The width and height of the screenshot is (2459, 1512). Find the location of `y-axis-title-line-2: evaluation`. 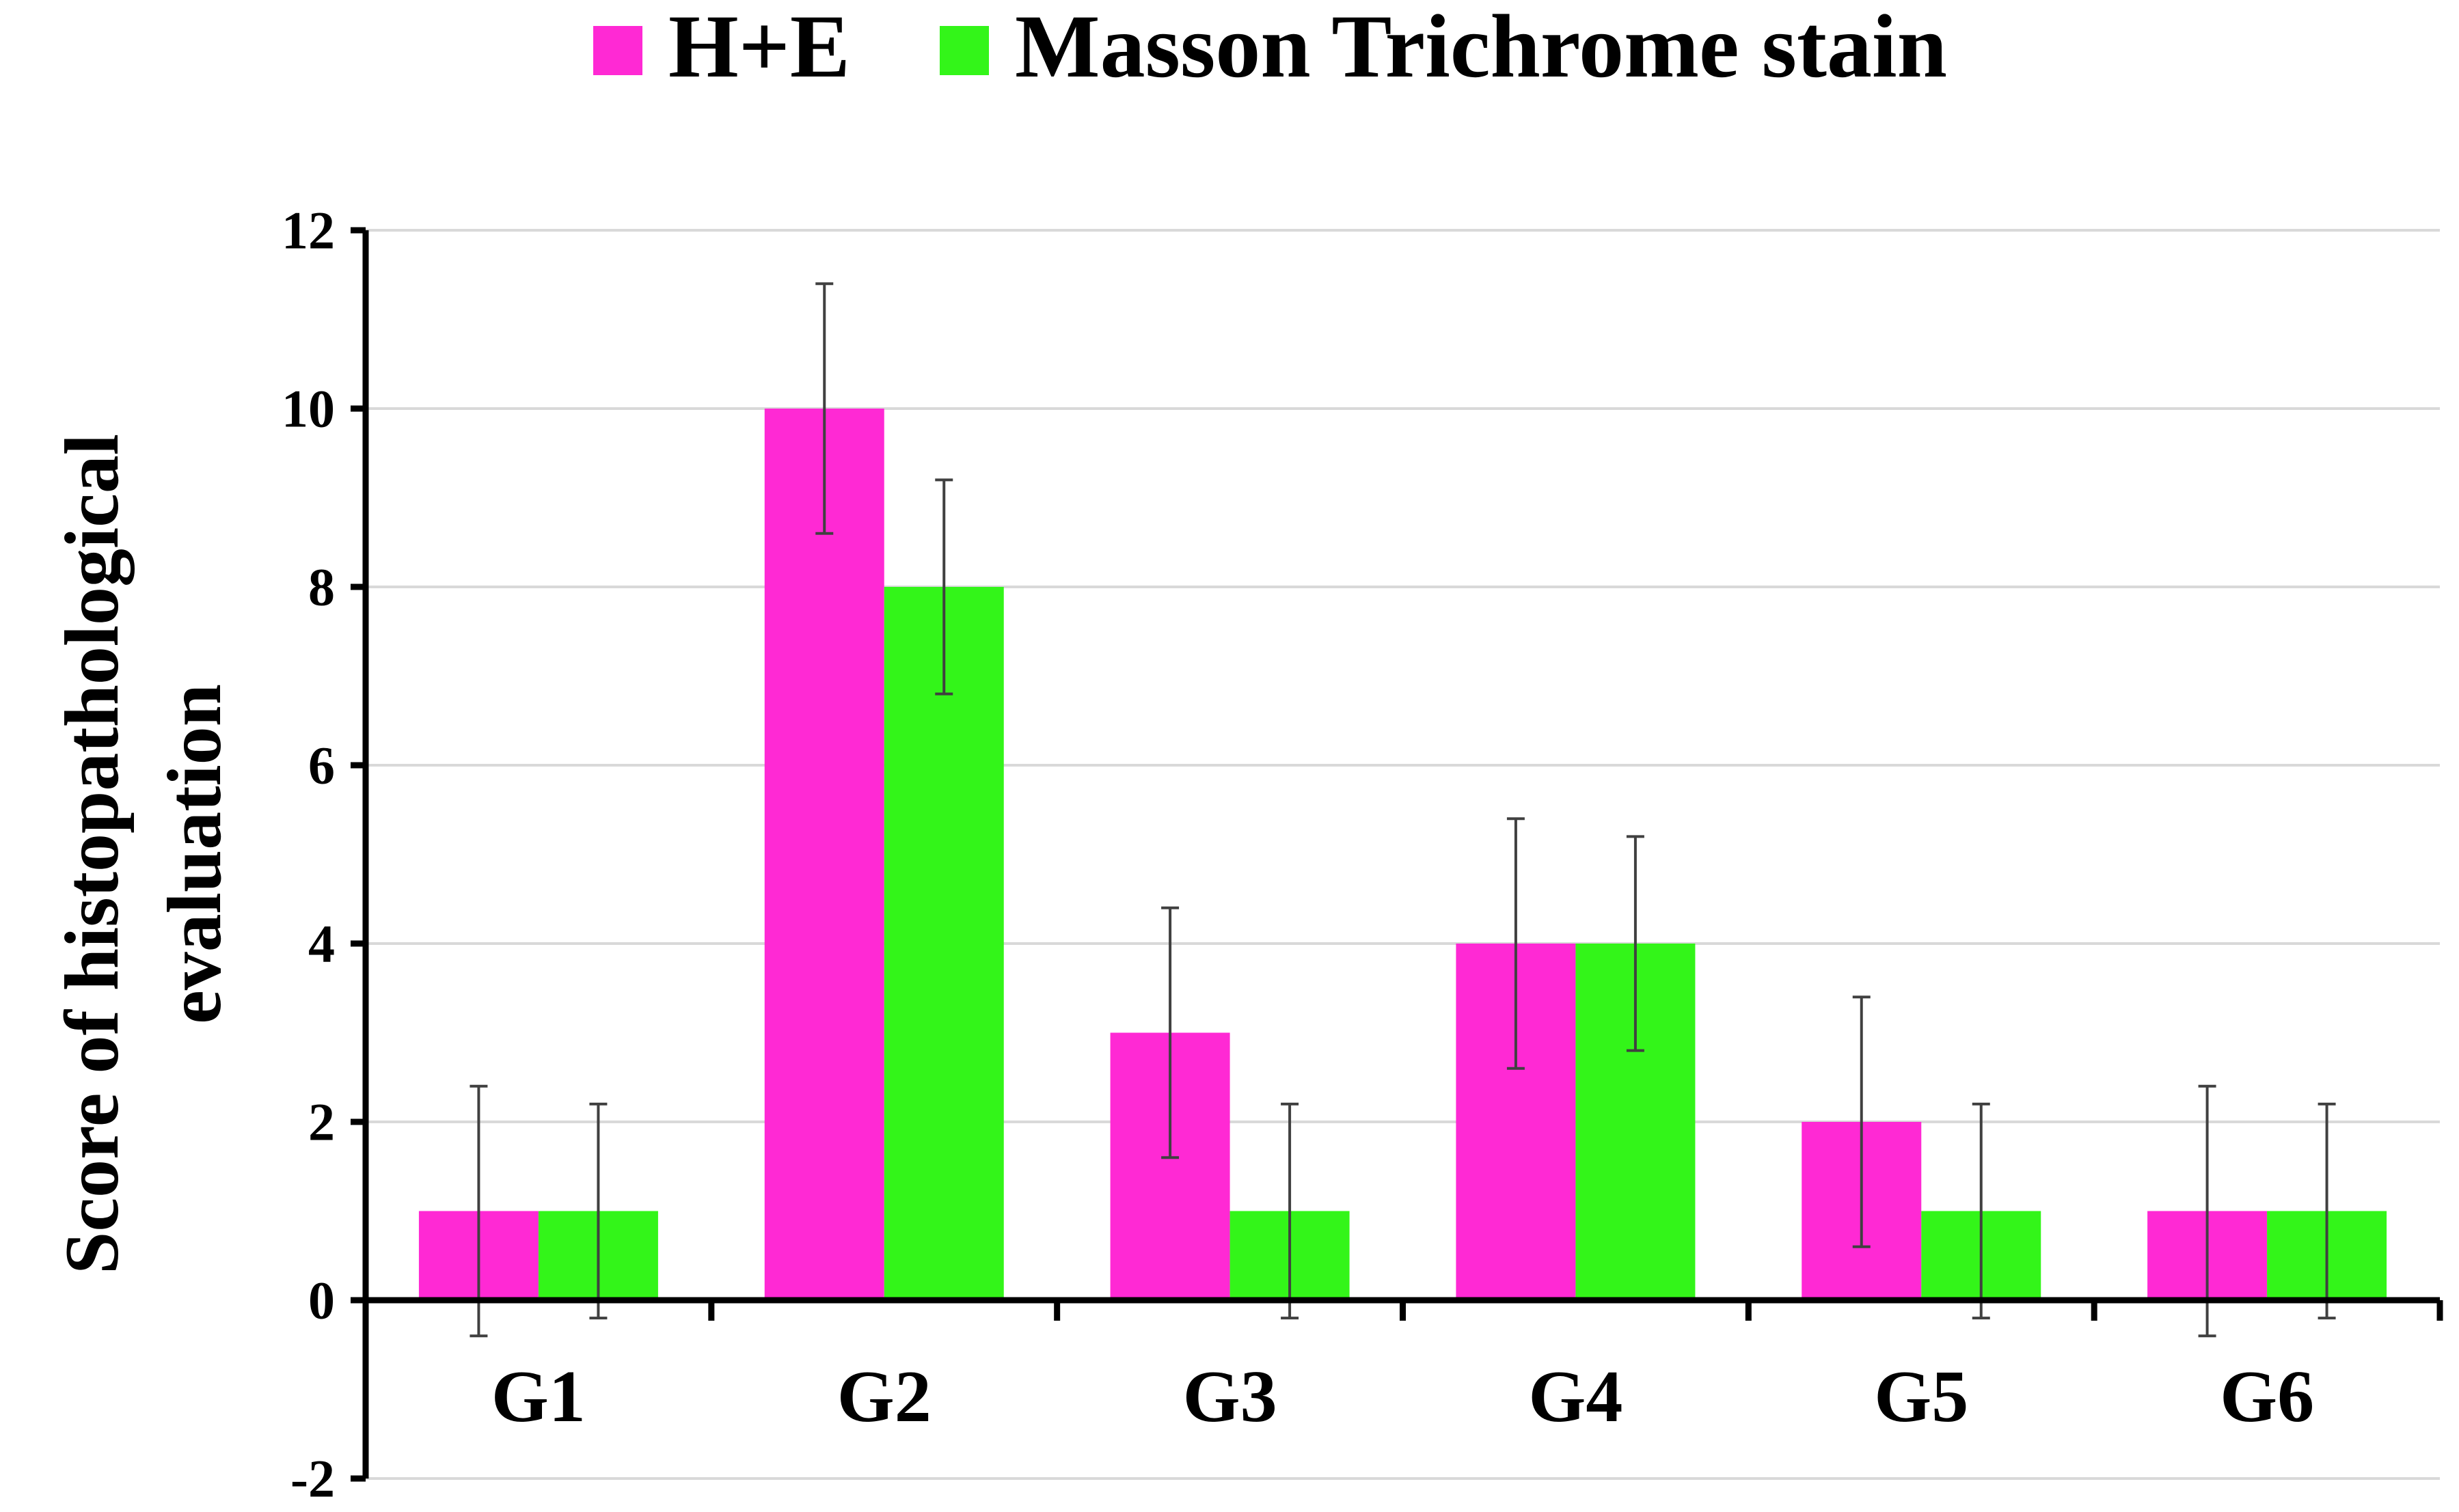

y-axis-title-line-2: evaluation is located at coordinates (195, 854).